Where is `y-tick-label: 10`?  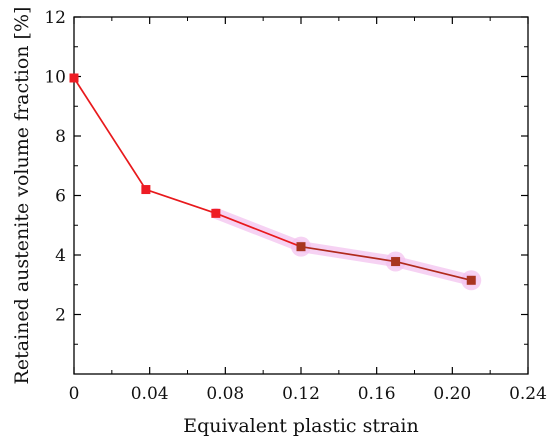
y-tick-label: 10 is located at coordinates (55, 78).